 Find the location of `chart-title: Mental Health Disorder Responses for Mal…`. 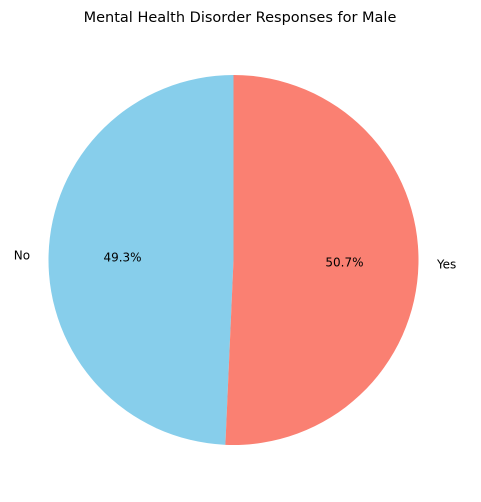

chart-title: Mental Health Disorder Responses for Mal… is located at coordinates (240, 18).